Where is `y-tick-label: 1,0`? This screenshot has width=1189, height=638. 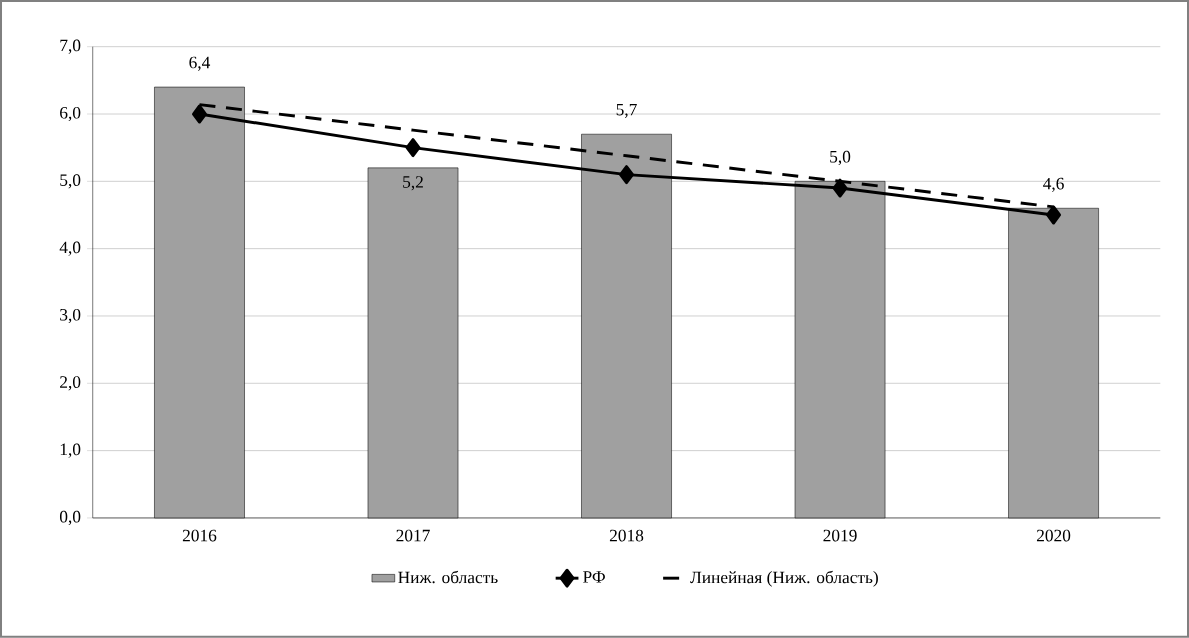 y-tick-label: 1,0 is located at coordinates (70, 450).